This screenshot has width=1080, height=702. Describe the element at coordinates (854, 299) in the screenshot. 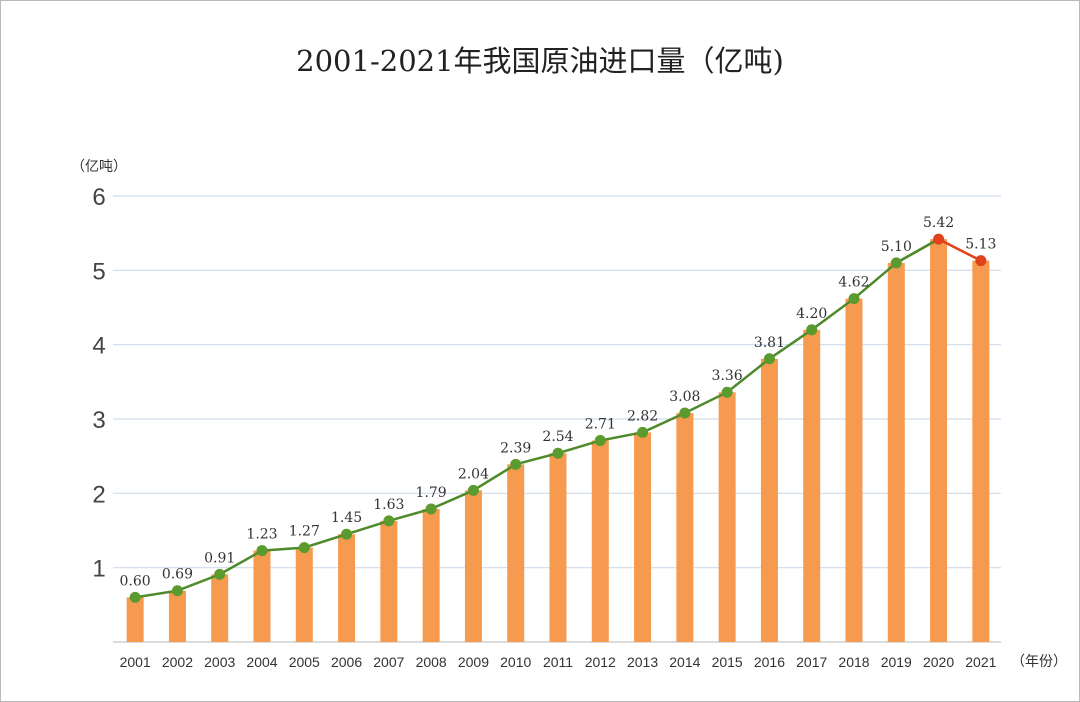

I see `marker-2018` at that location.